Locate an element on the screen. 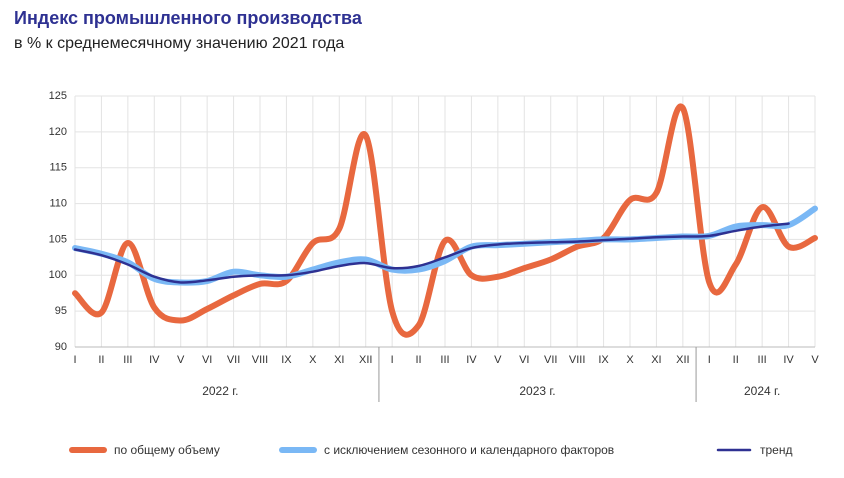  chart-title: Индекс промышленного производства is located at coordinates (188, 18).